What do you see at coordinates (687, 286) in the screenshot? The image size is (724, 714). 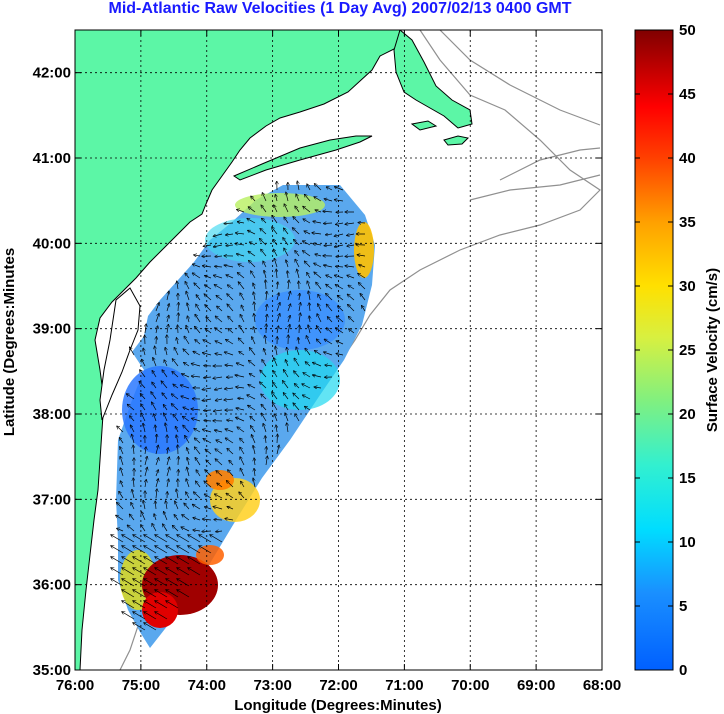 I see `colorbar-tick-label: 30` at bounding box center [687, 286].